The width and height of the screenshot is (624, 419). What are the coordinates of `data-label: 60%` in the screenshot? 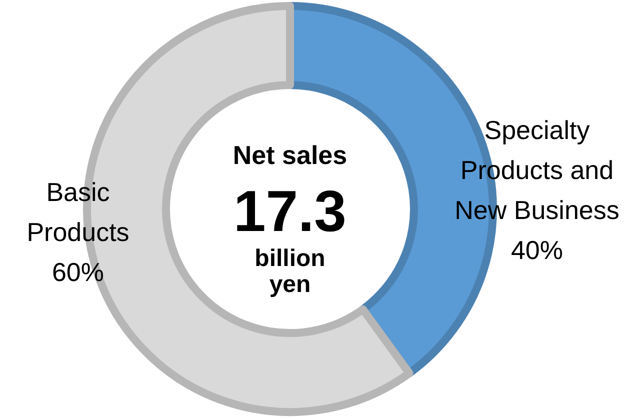 It's located at (78, 272).